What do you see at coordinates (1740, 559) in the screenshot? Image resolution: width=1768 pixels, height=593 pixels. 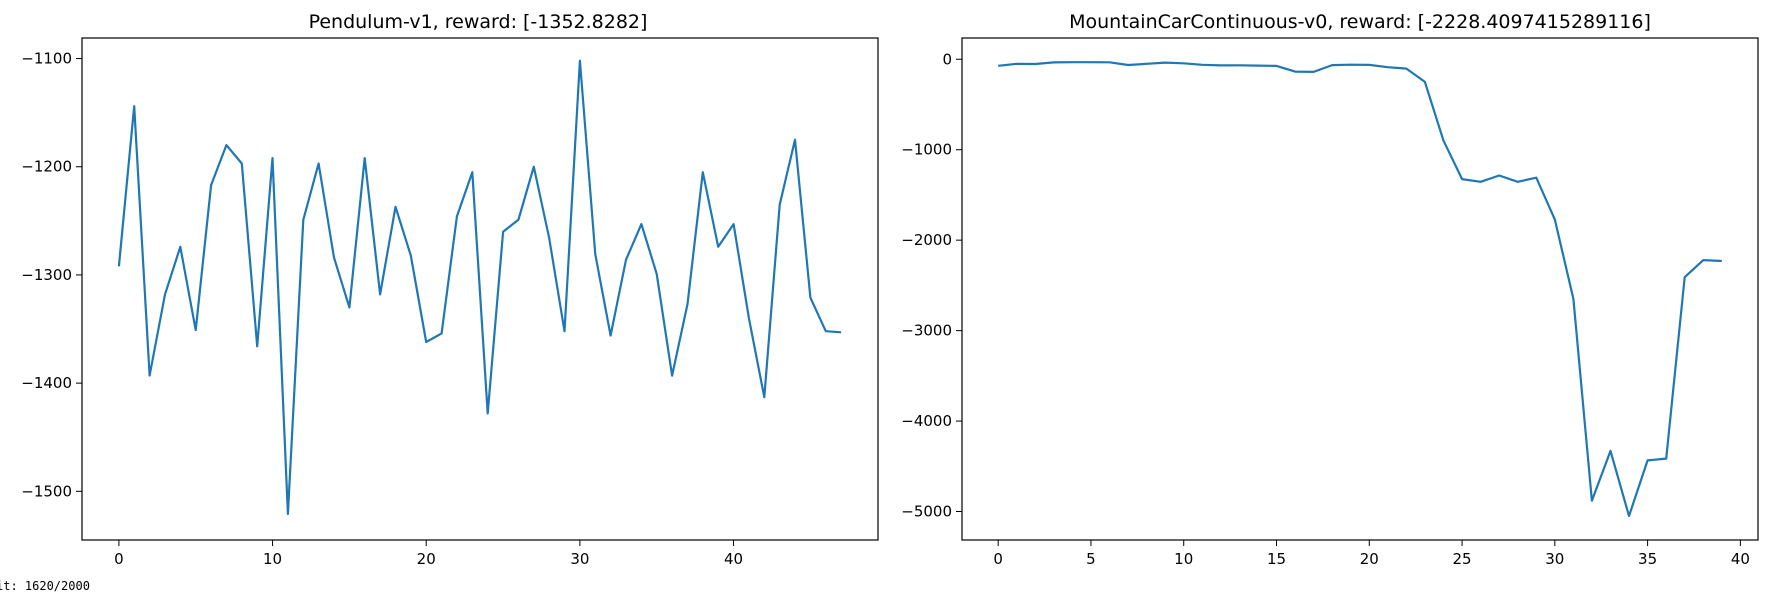 I see `mountaincar-x-tick-label: 40` at bounding box center [1740, 559].